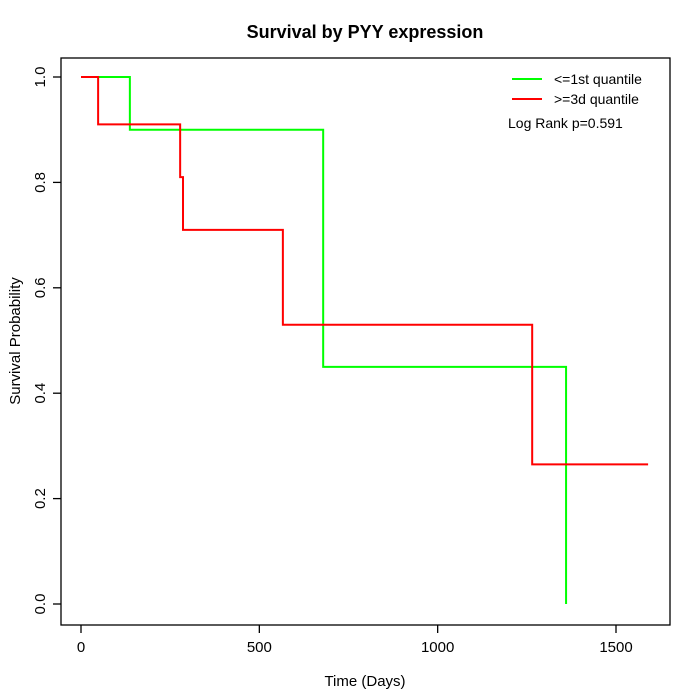 The image size is (700, 700). Describe the element at coordinates (46, 341) in the screenshot. I see `y-axis: 0.0 0.2 0.4 0.6 0.8 1.0` at that location.